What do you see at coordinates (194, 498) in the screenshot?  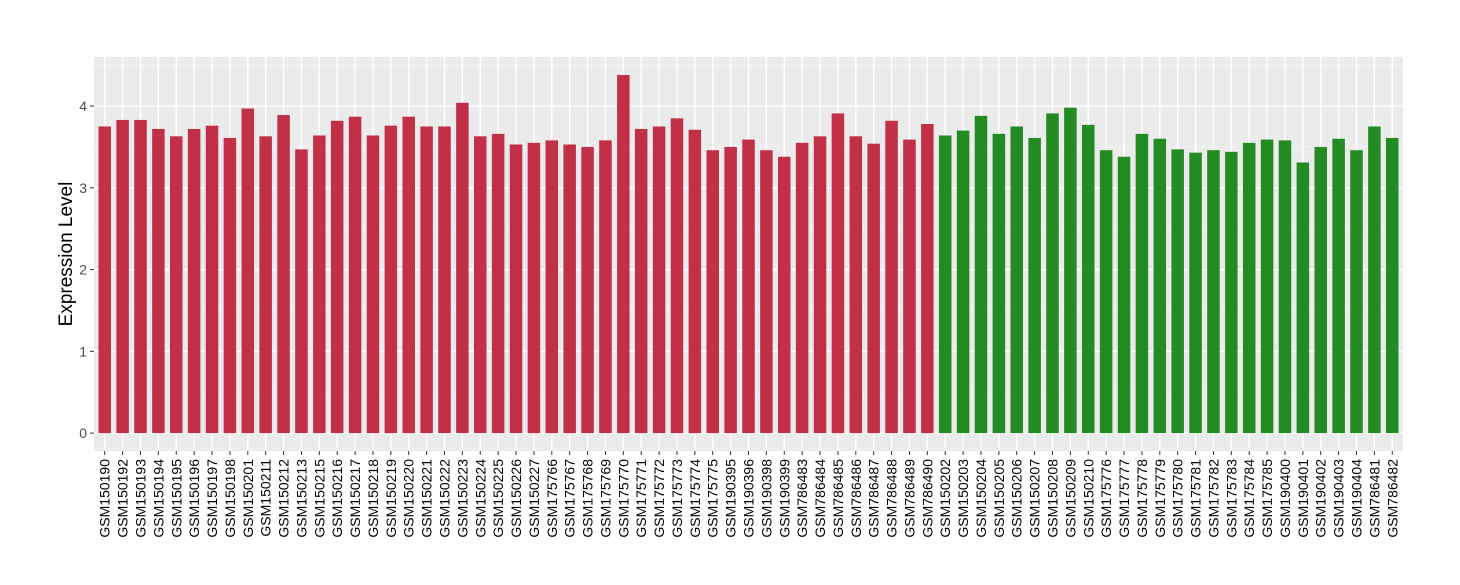 I see `x-tick-label: GSM150196` at bounding box center [194, 498].